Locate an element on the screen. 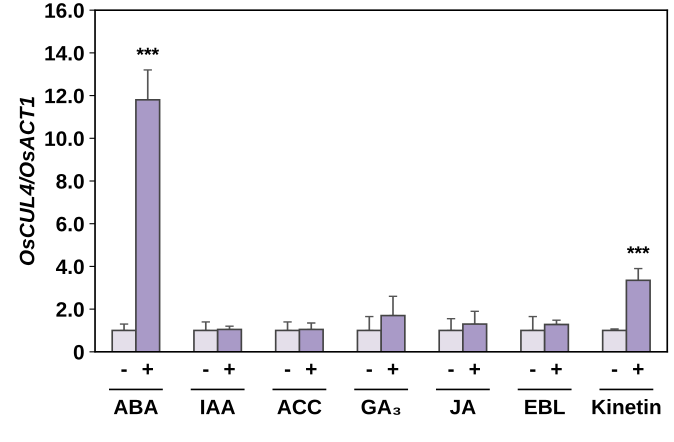 The image size is (674, 442). y-tick-label: 16.0 is located at coordinates (64, 10).